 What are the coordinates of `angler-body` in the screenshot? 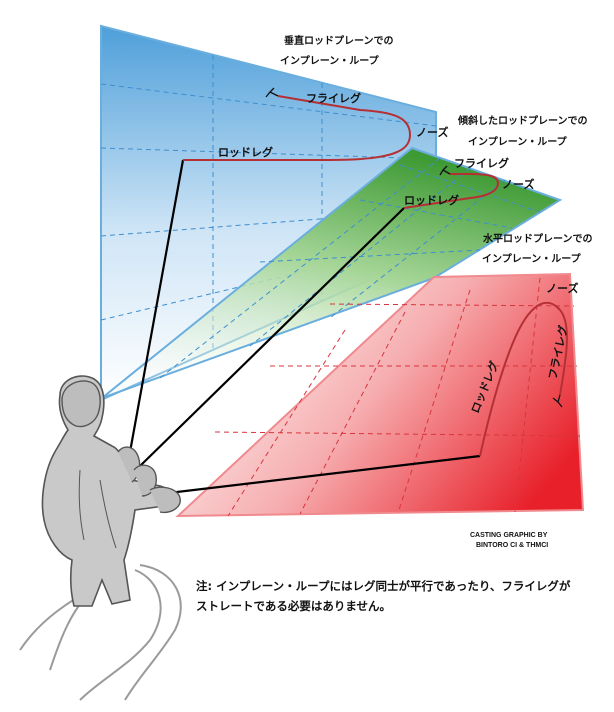 It's located at (105, 491).